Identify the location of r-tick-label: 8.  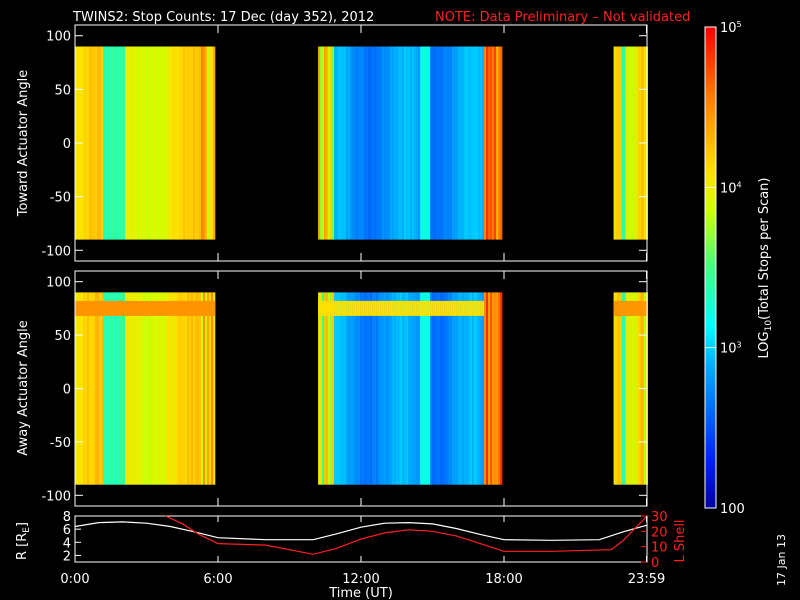
(67, 517).